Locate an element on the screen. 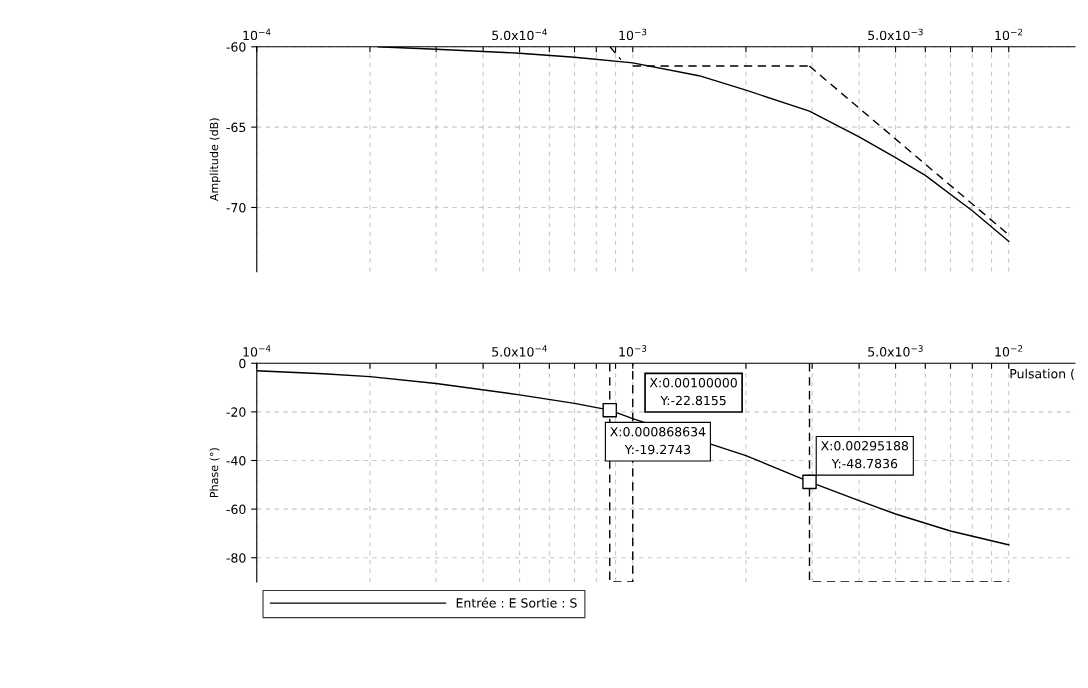 Image resolution: width=1088 pixels, height=688 pixels. annotation: X:0.00295188 Y:-48.7836 is located at coordinates (864, 455).